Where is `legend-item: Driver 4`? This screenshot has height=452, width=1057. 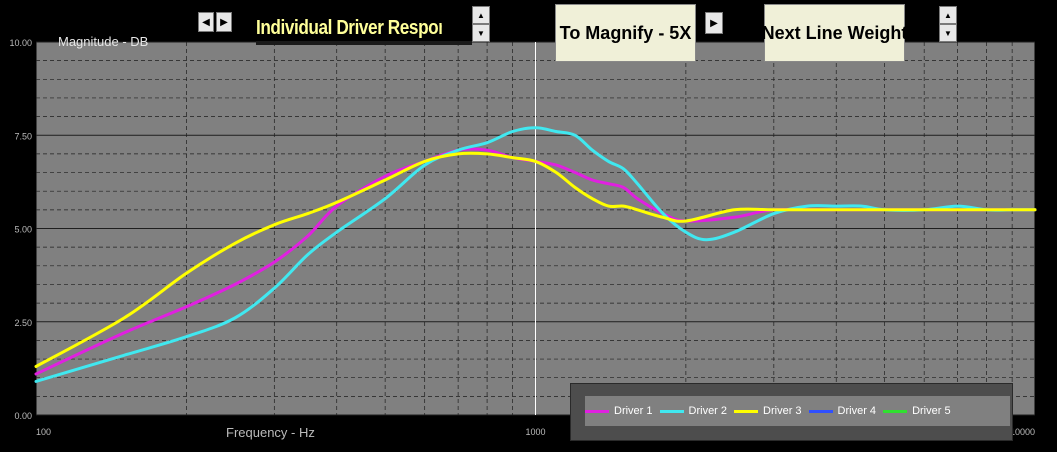
legend-item: Driver 4 is located at coordinates (842, 411).